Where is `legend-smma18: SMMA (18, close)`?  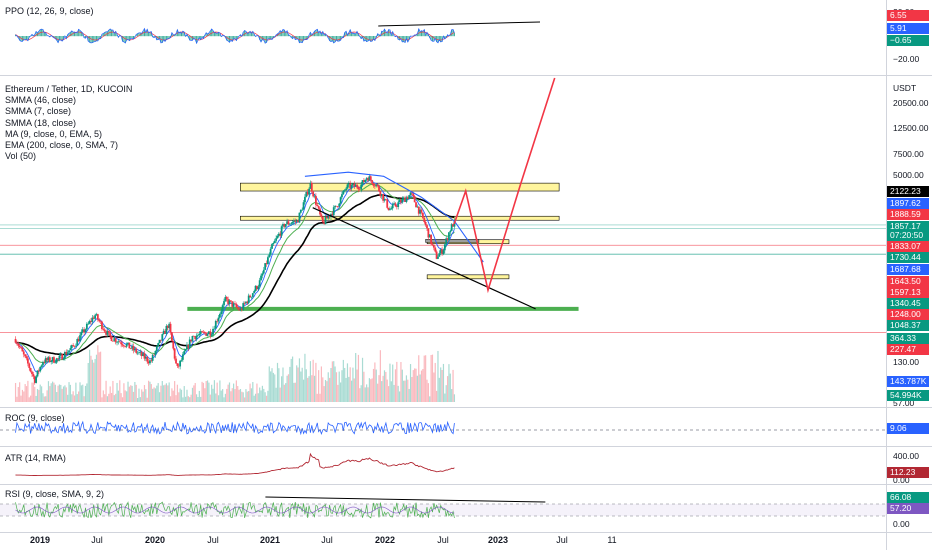 legend-smma18: SMMA (18, close) is located at coordinates (41, 122).